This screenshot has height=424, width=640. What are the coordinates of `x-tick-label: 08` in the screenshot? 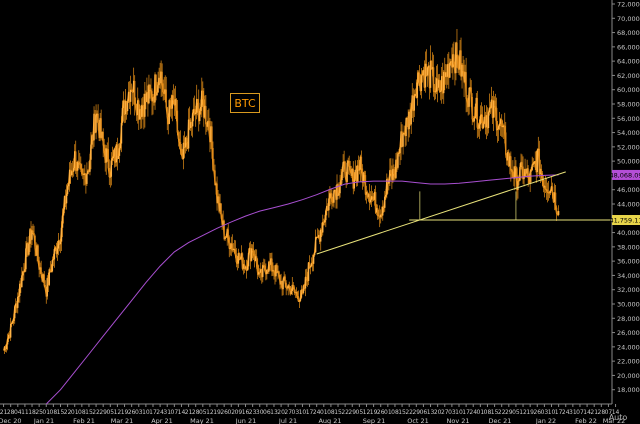 It's located at (488, 412).